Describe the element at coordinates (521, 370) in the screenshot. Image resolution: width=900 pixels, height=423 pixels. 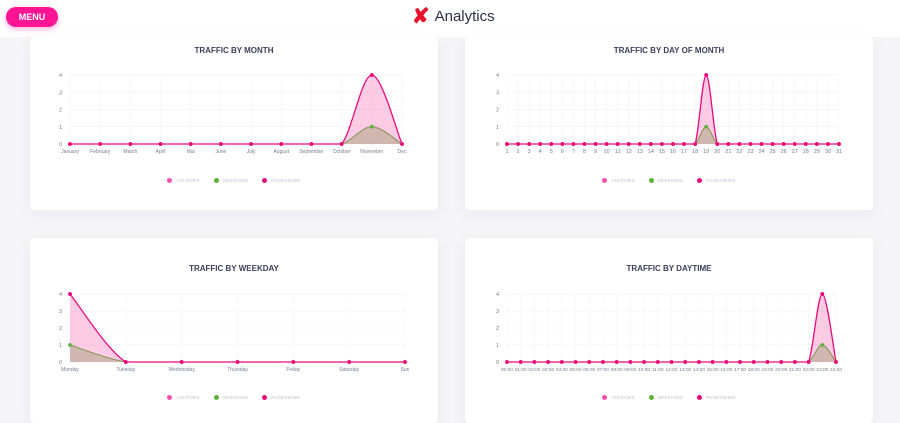
I see `x-tick-label: 01:00` at that location.